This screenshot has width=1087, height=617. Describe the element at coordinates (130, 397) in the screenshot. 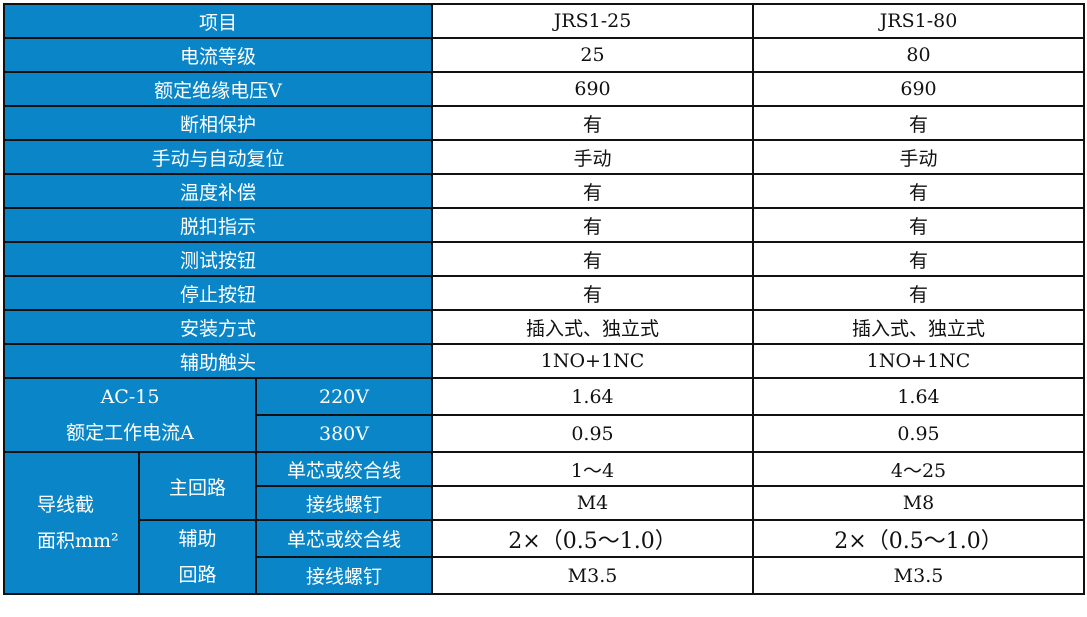

I see `ac15-label-line1: AC-15` at that location.